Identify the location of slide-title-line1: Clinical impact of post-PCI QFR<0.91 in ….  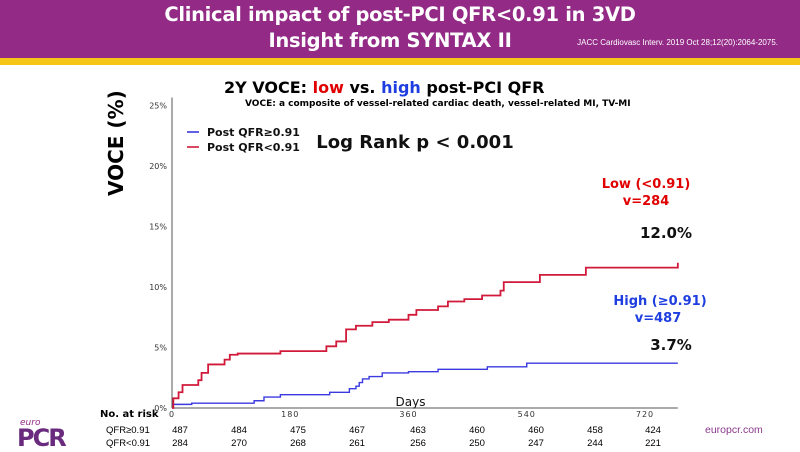
(400, 14).